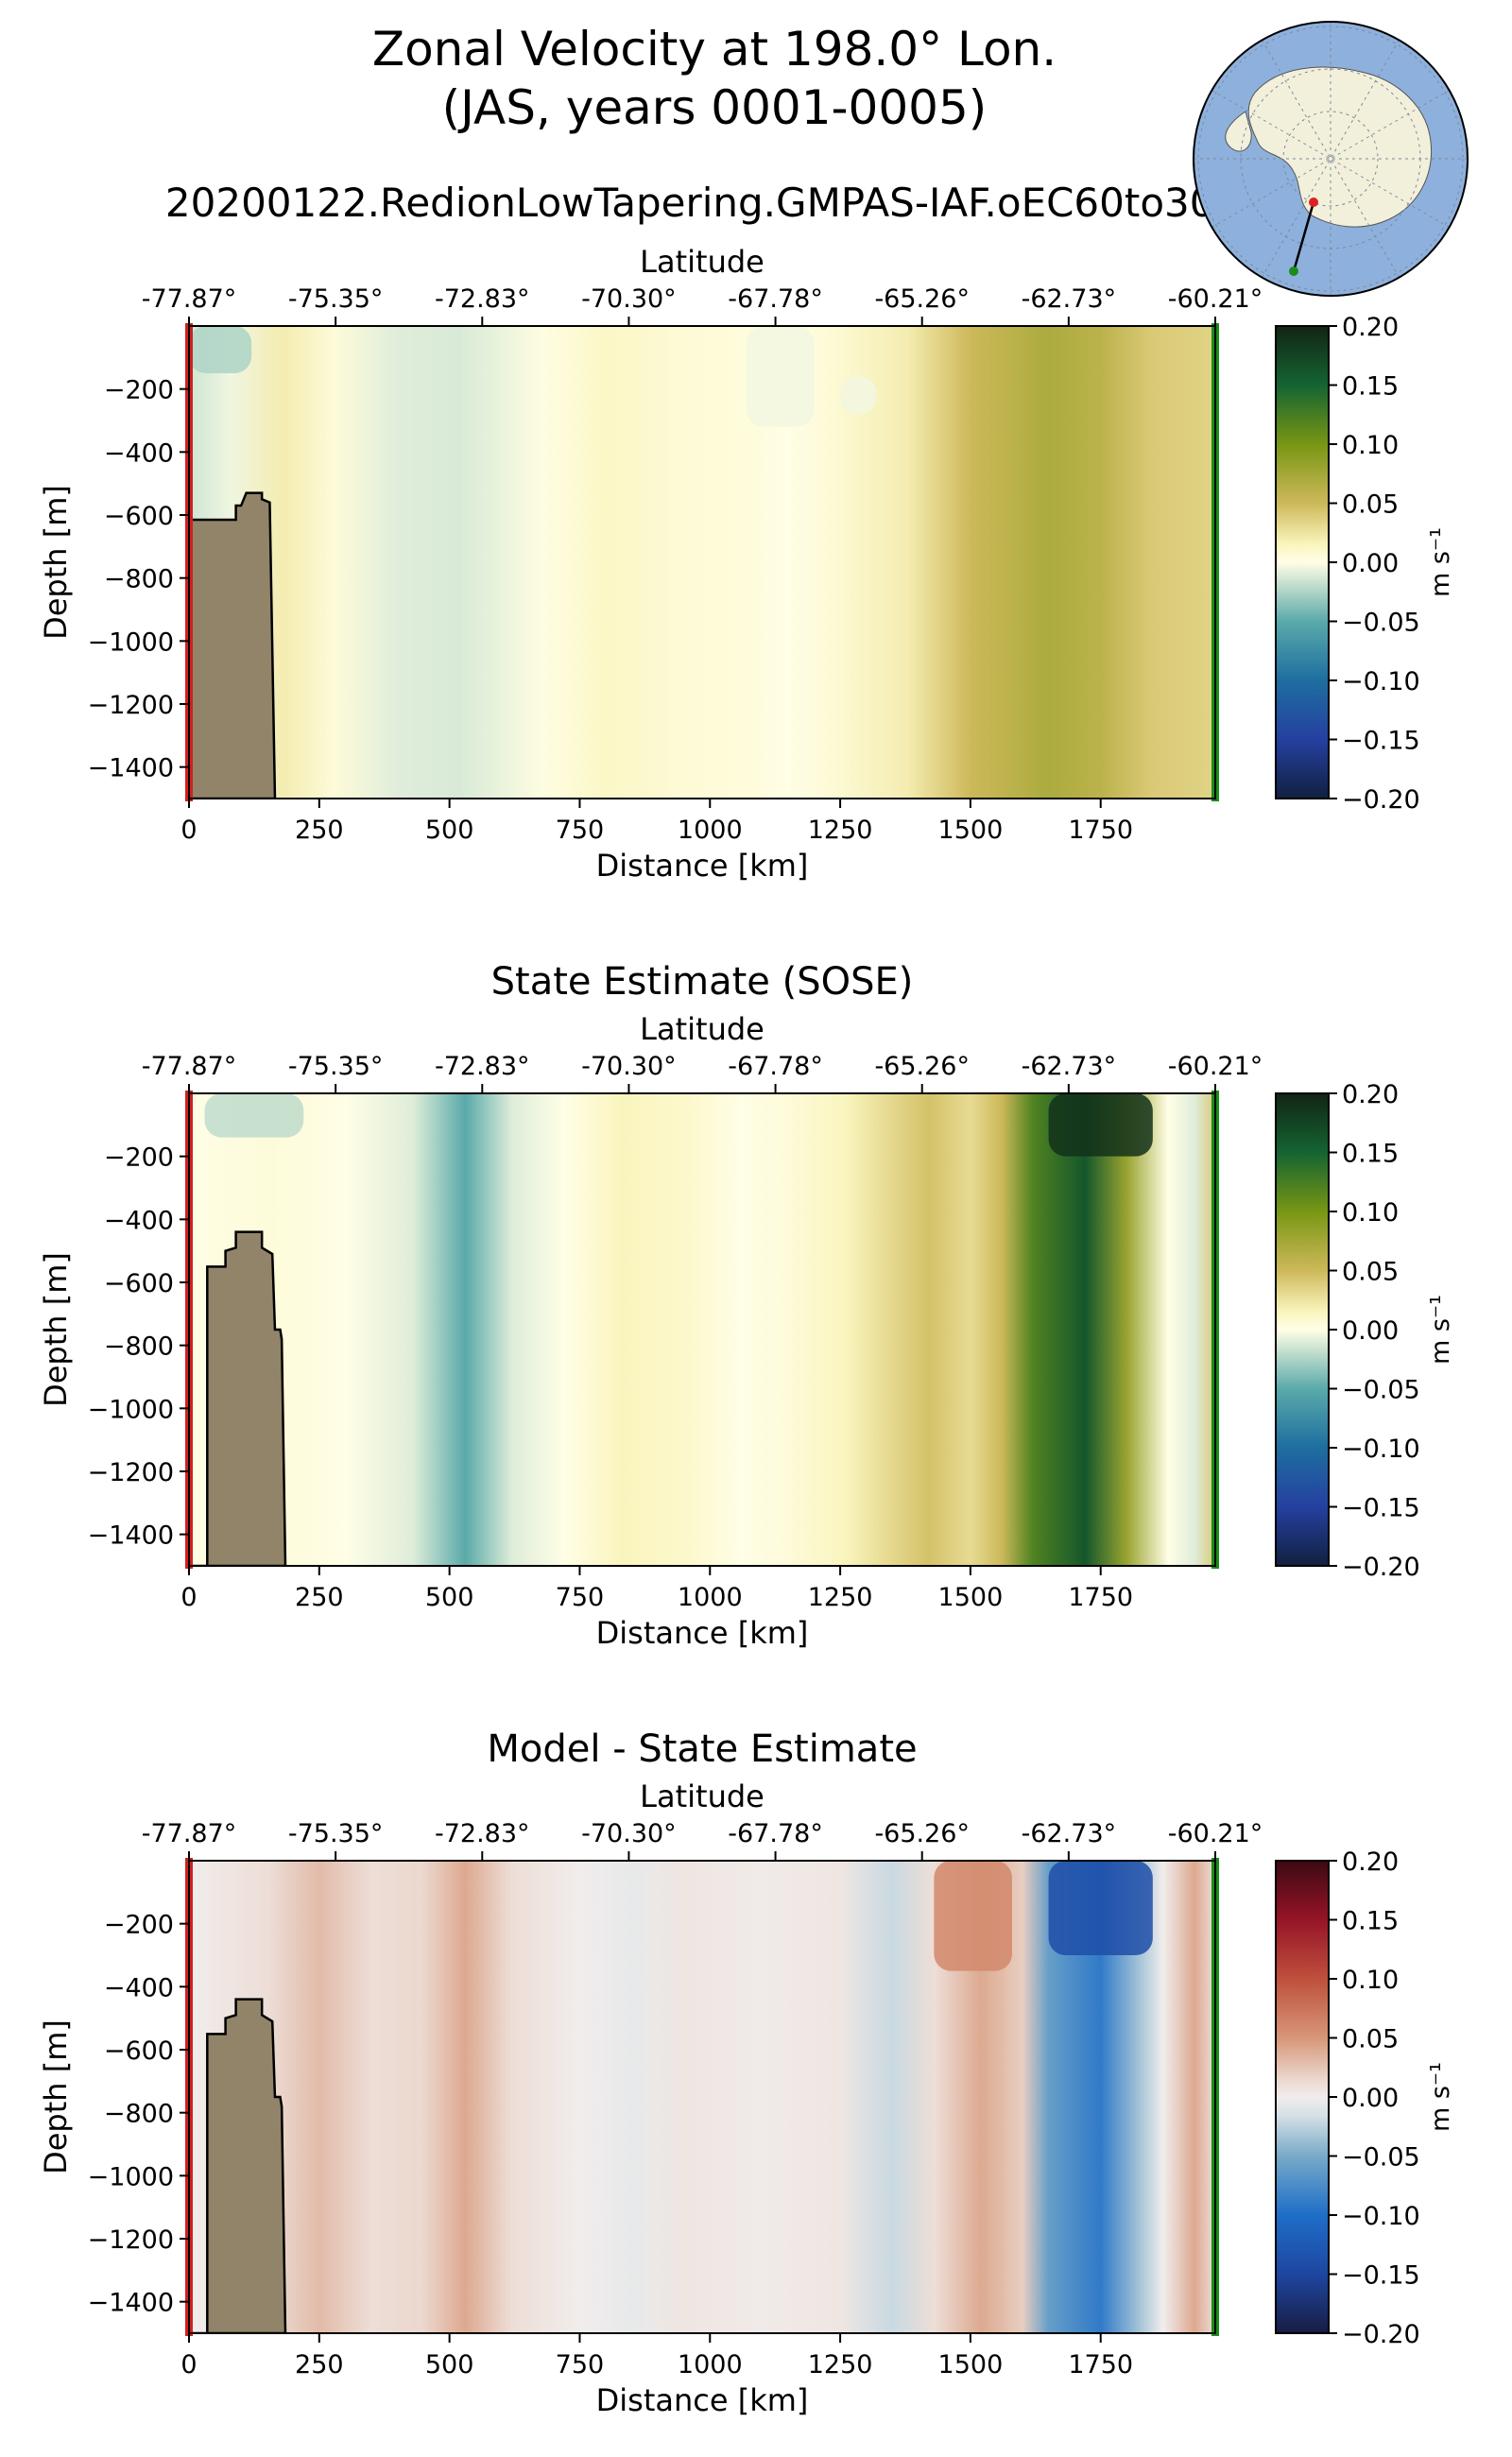  What do you see at coordinates (233, 645) in the screenshot?
I see `seafloor-bathymetry` at bounding box center [233, 645].